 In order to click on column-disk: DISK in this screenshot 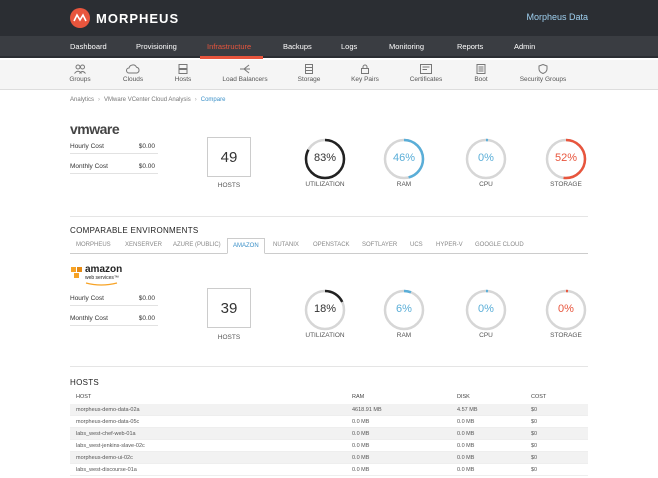, I will do `click(463, 397)`.